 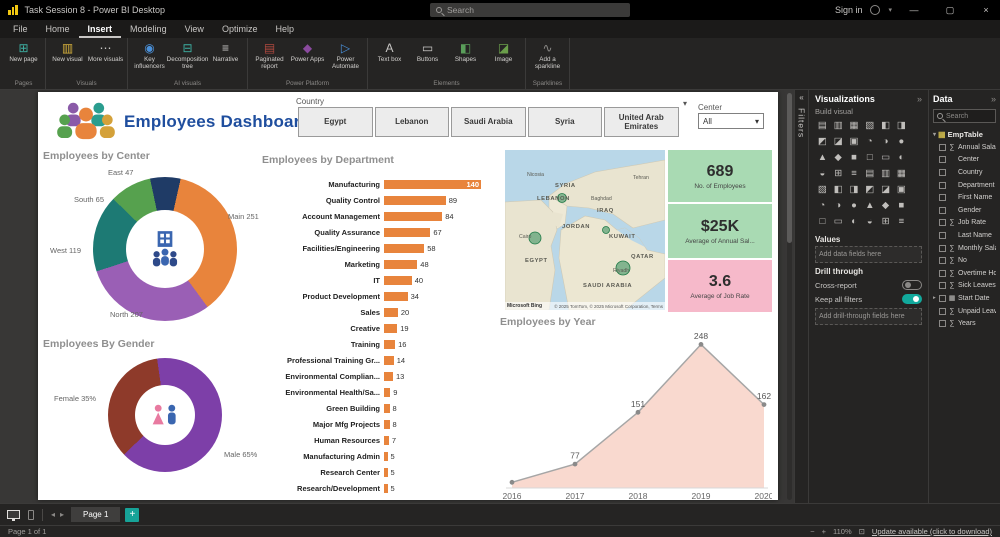 What do you see at coordinates (964, 286) in the screenshot?
I see `field-sick-leaves: ∑ Sick Leaves` at bounding box center [964, 286].